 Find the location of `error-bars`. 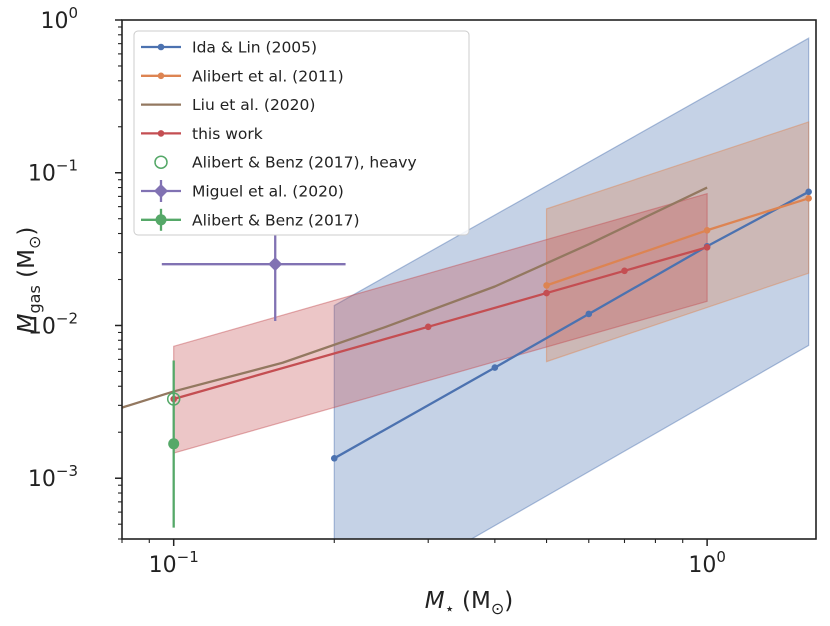

error-bars is located at coordinates (253, 381).